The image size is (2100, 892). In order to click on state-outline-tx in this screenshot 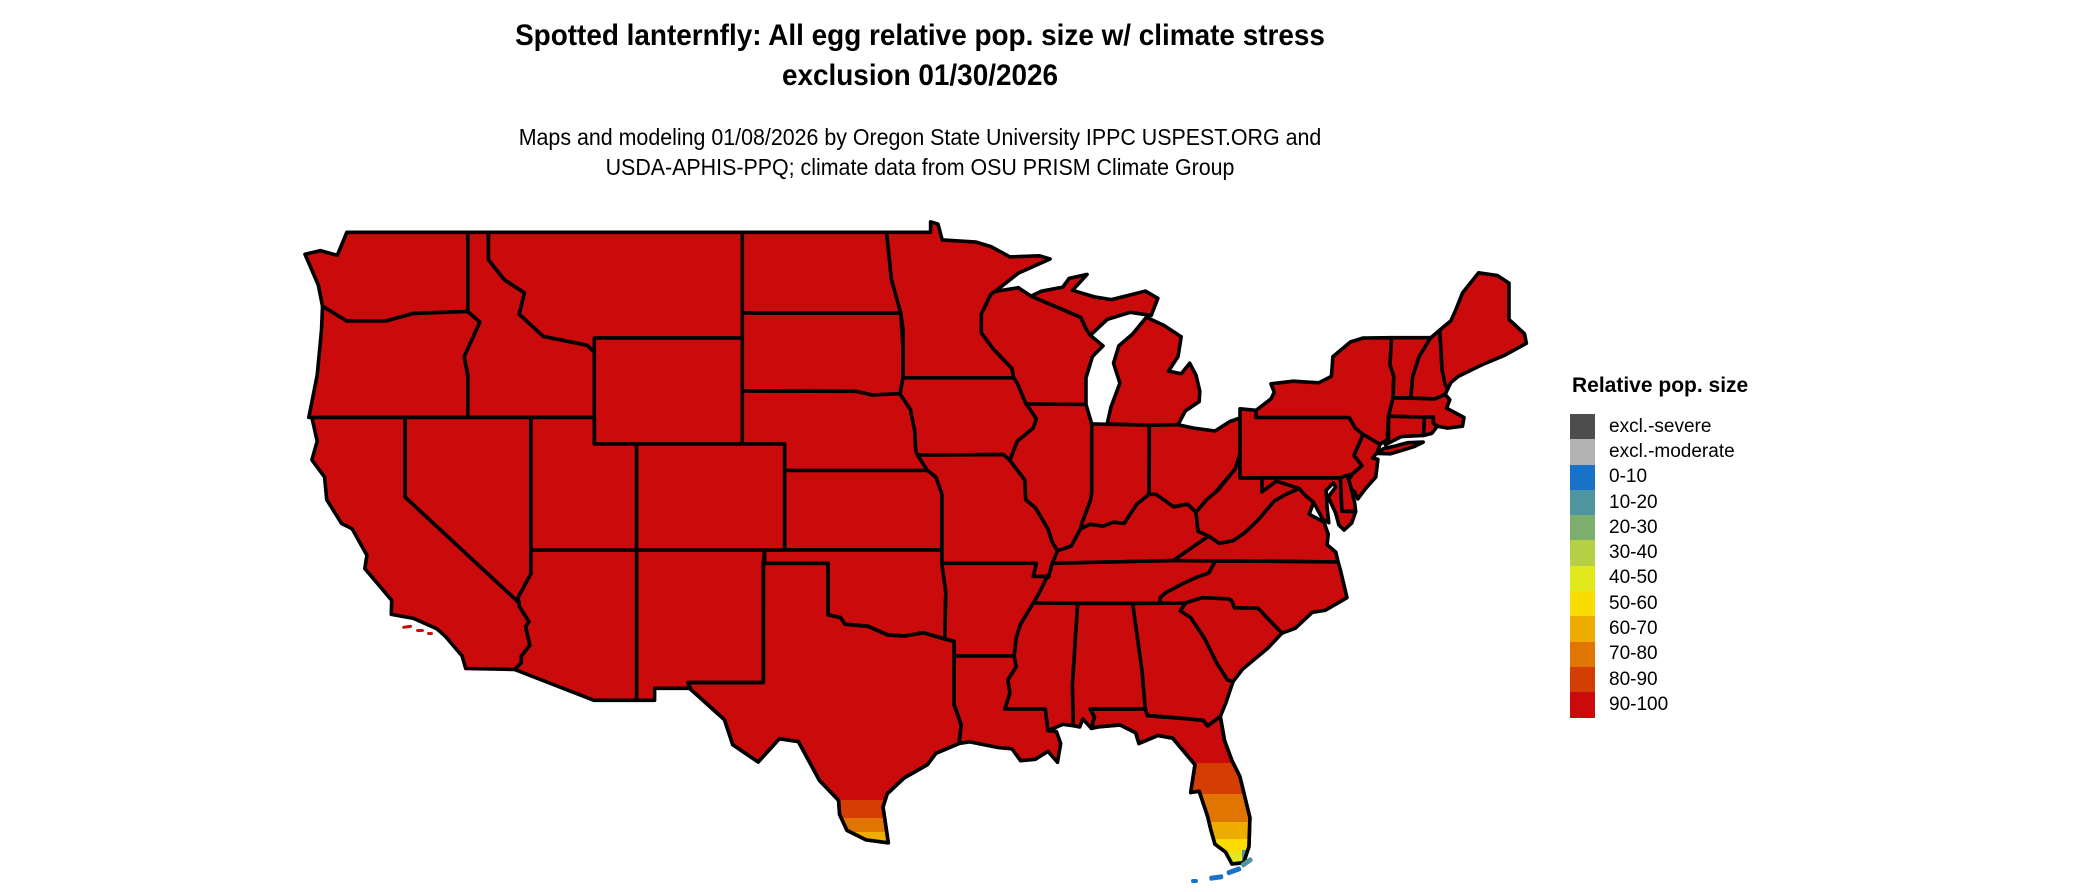, I will do `click(825, 703)`.